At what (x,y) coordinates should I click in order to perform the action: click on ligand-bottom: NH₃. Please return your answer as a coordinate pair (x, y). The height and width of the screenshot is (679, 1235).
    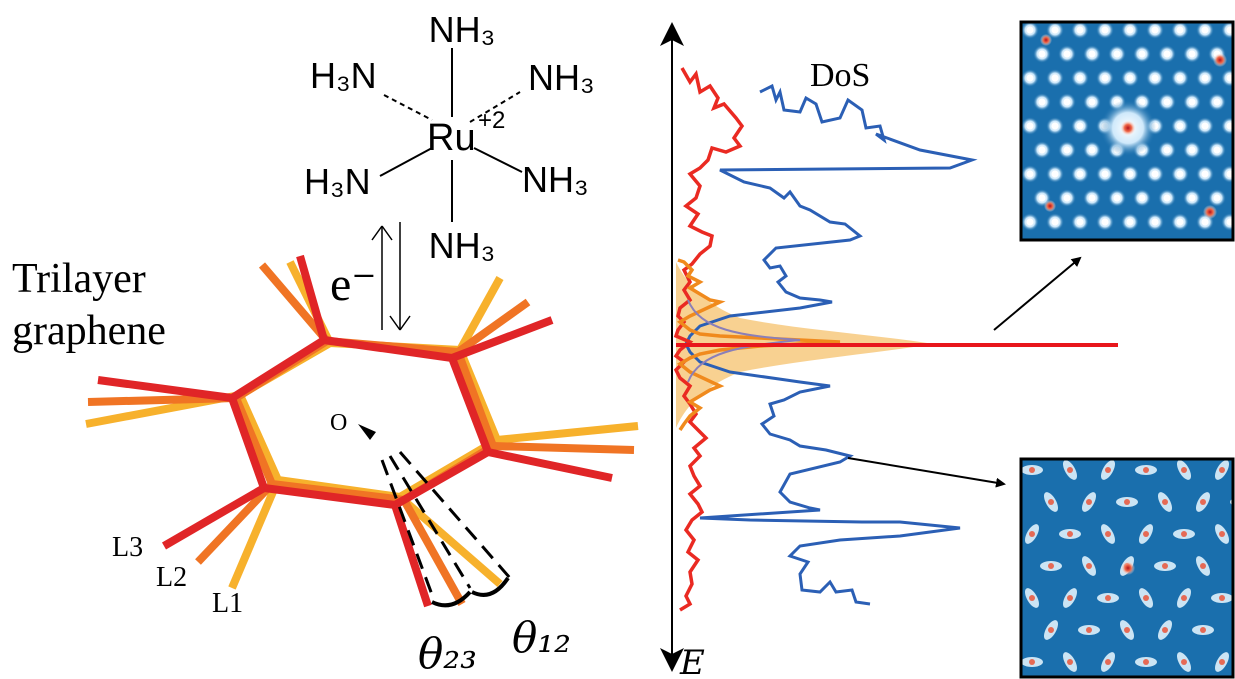
    Looking at the image, I should click on (462, 245).